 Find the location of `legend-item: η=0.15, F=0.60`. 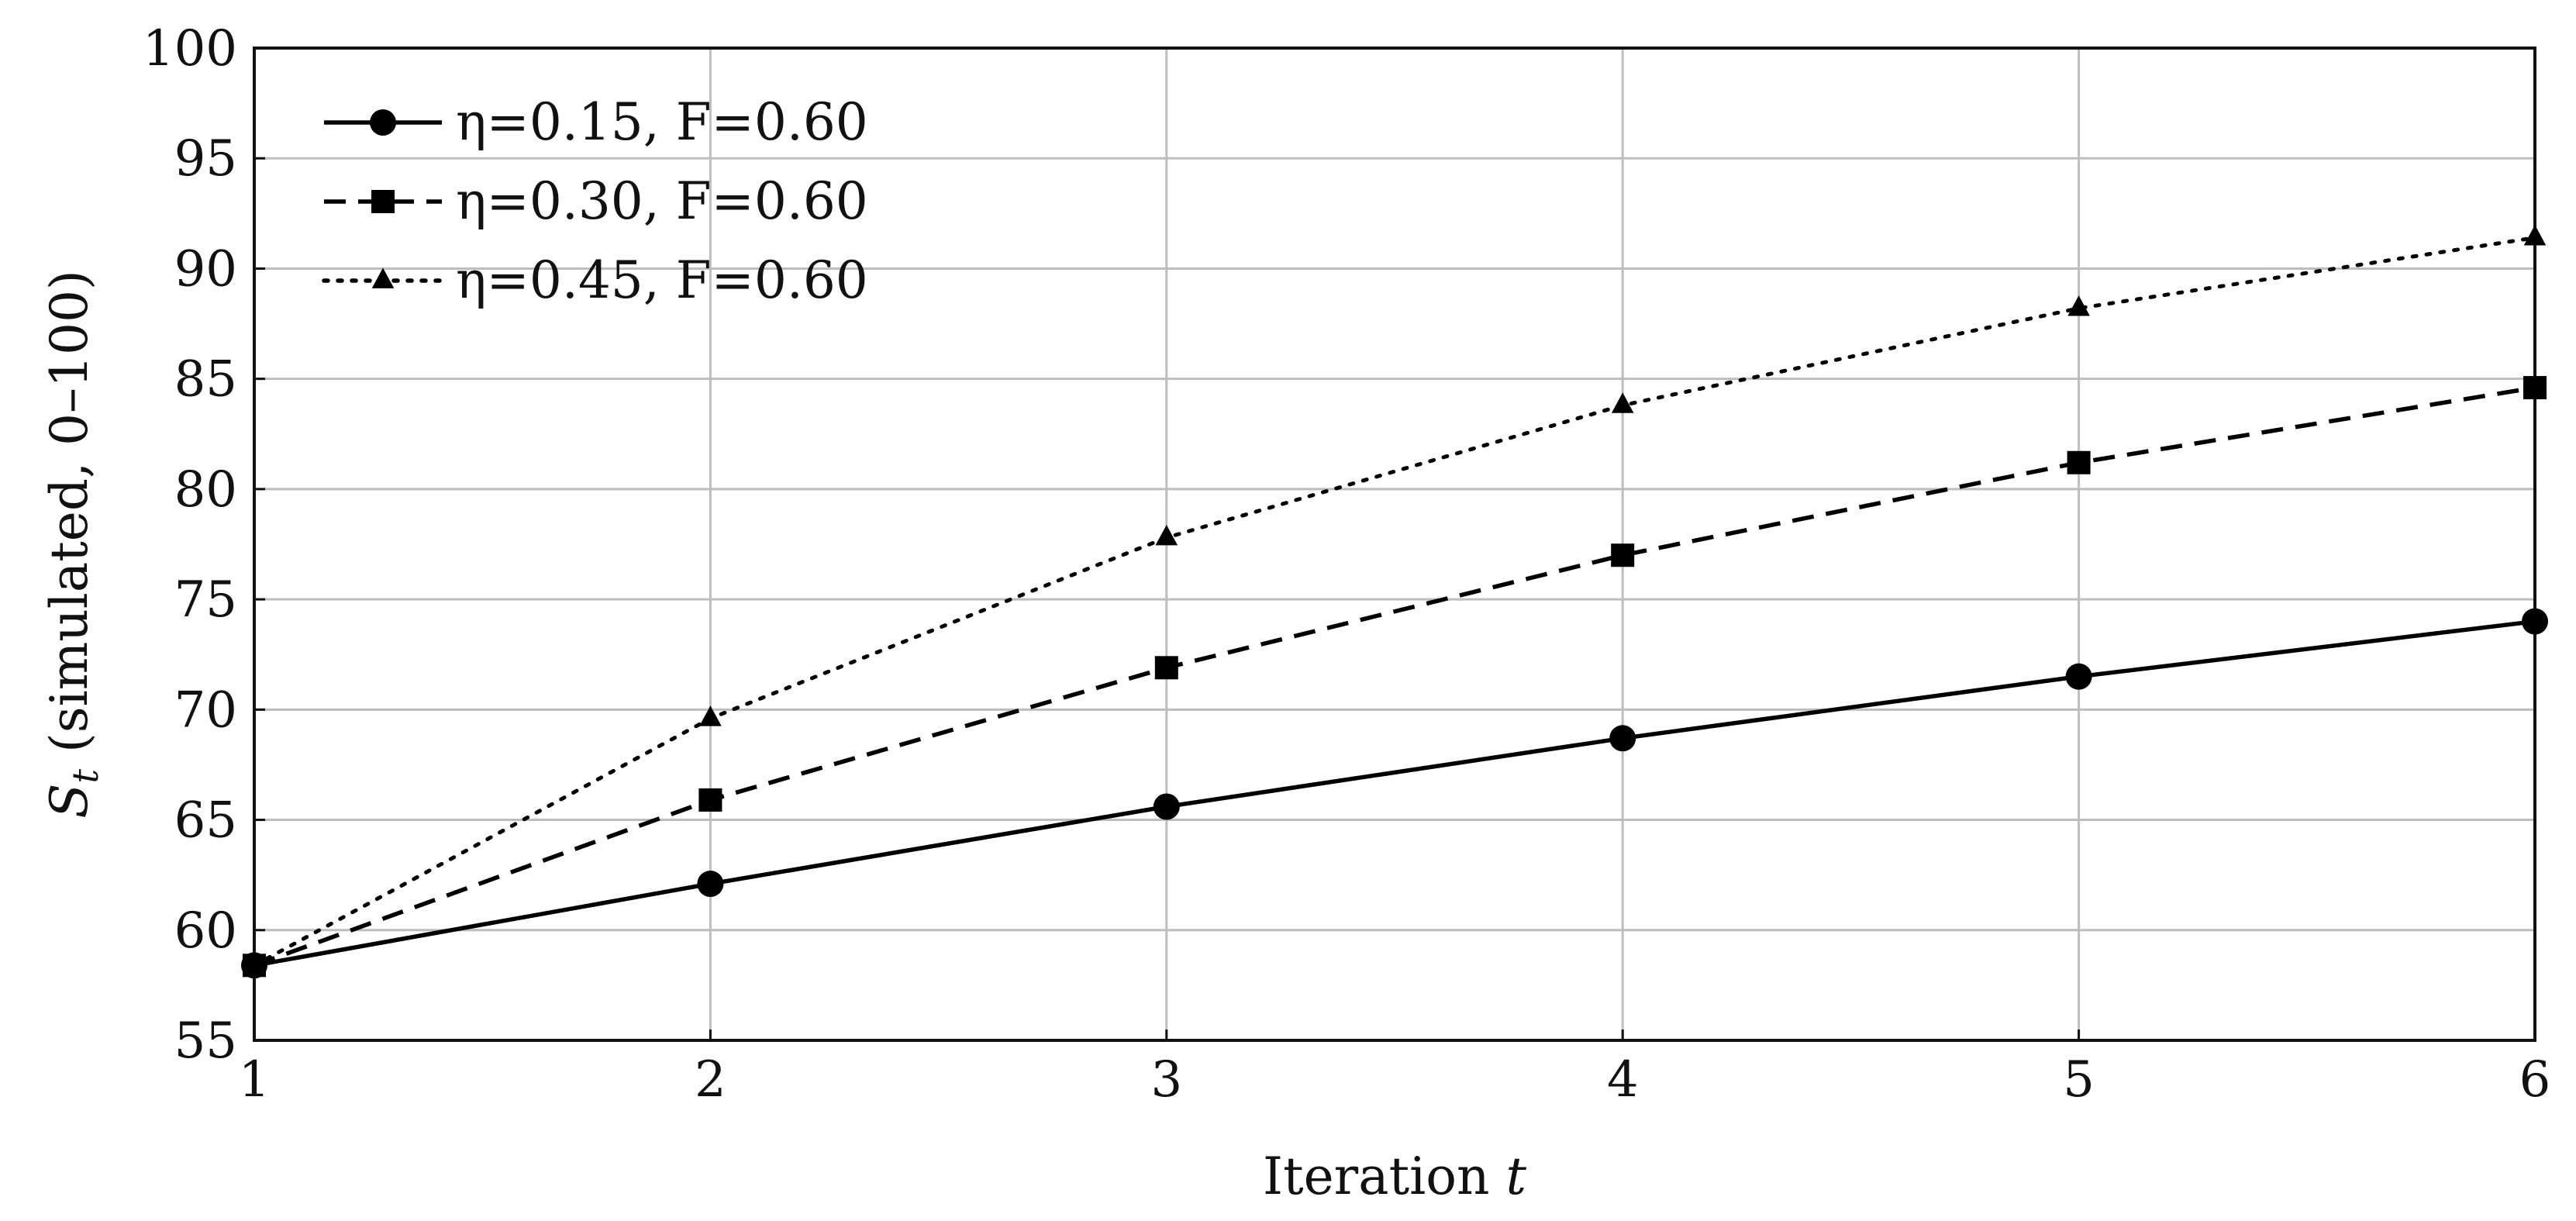

legend-item: η=0.15, F=0.60 is located at coordinates (596, 122).